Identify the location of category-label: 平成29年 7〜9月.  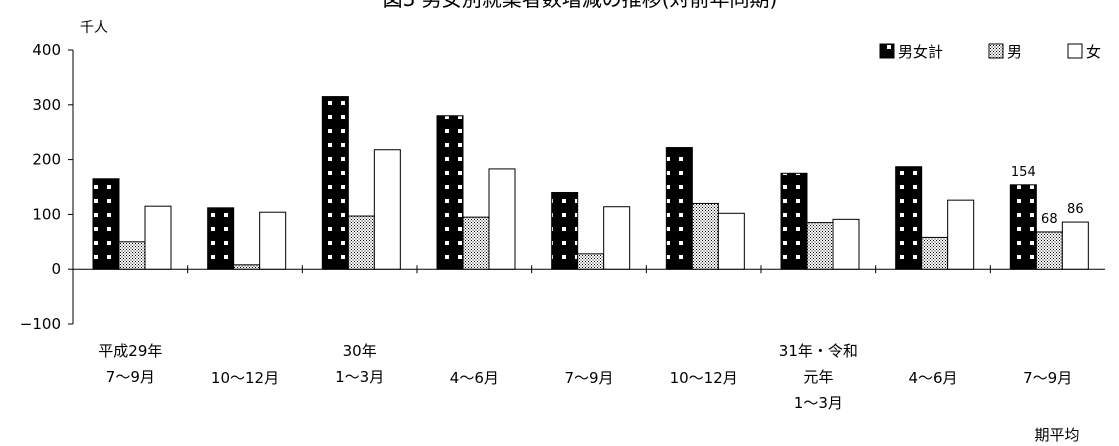
(130, 364).